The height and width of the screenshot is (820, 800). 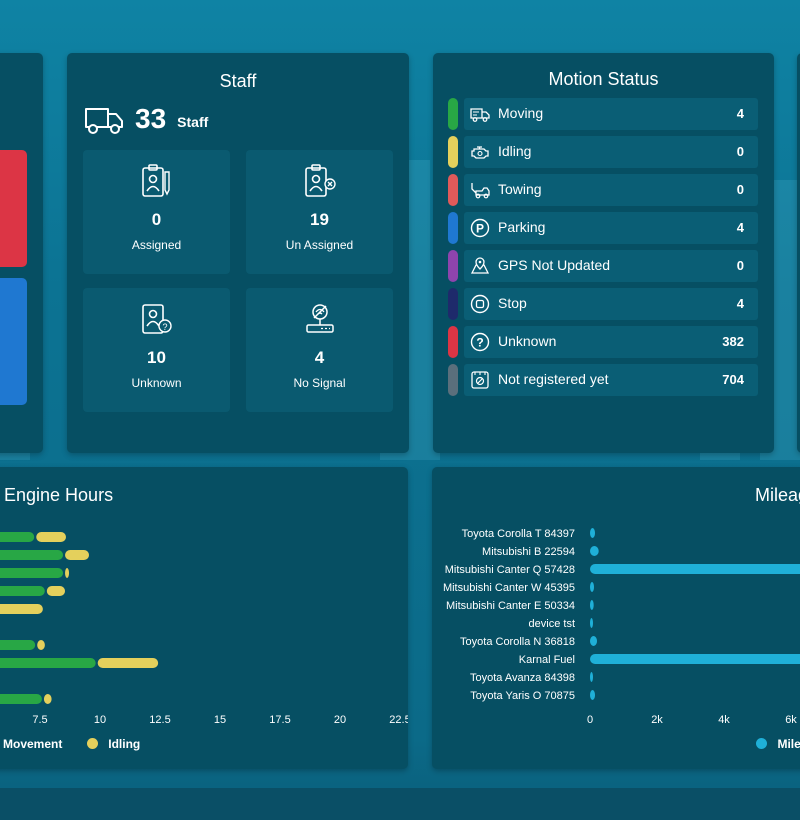 What do you see at coordinates (33, 743) in the screenshot?
I see `legend-movement-label: Movement` at bounding box center [33, 743].